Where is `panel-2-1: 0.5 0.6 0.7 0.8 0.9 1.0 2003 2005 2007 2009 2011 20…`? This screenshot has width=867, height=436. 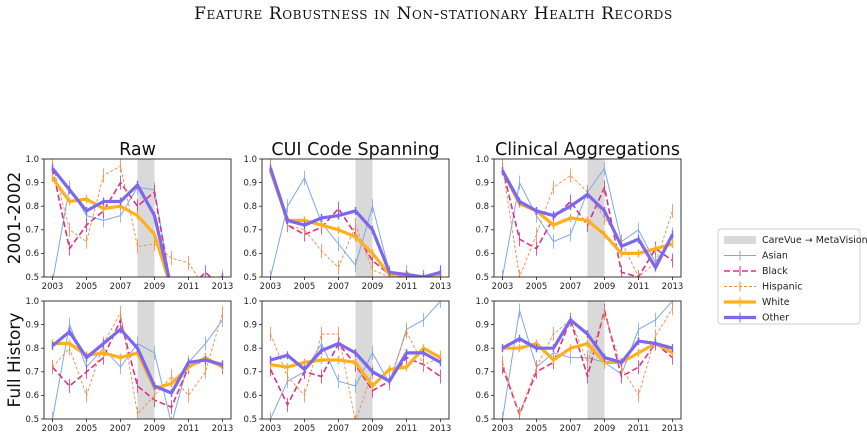
panel-2-1: 0.5 0.6 0.7 0.8 0.9 1.0 2003 2005 2007 2009 2011 20… is located at coordinates (119, 365).